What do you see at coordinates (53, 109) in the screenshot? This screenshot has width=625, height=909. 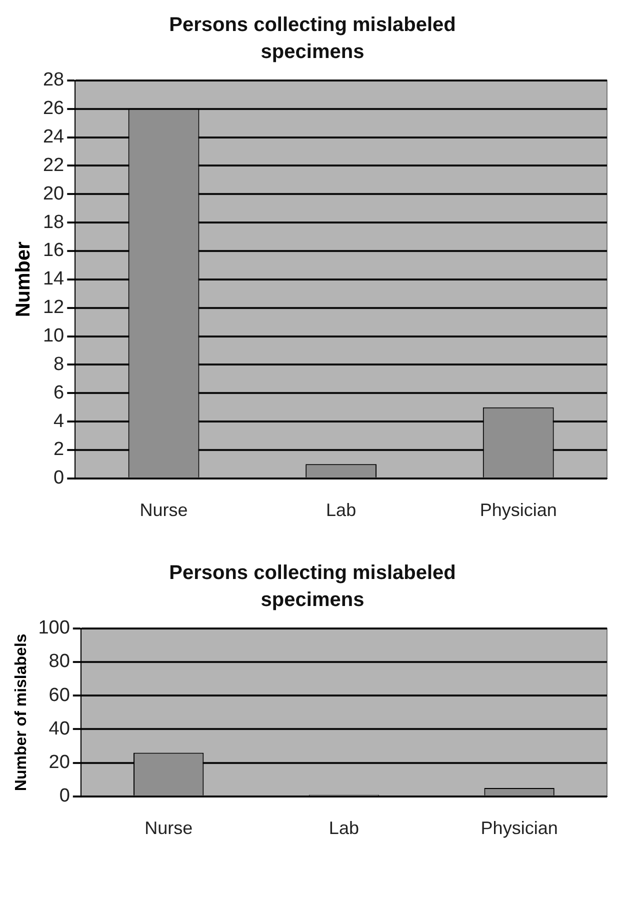 I see `y-tick-label: 26` at bounding box center [53, 109].